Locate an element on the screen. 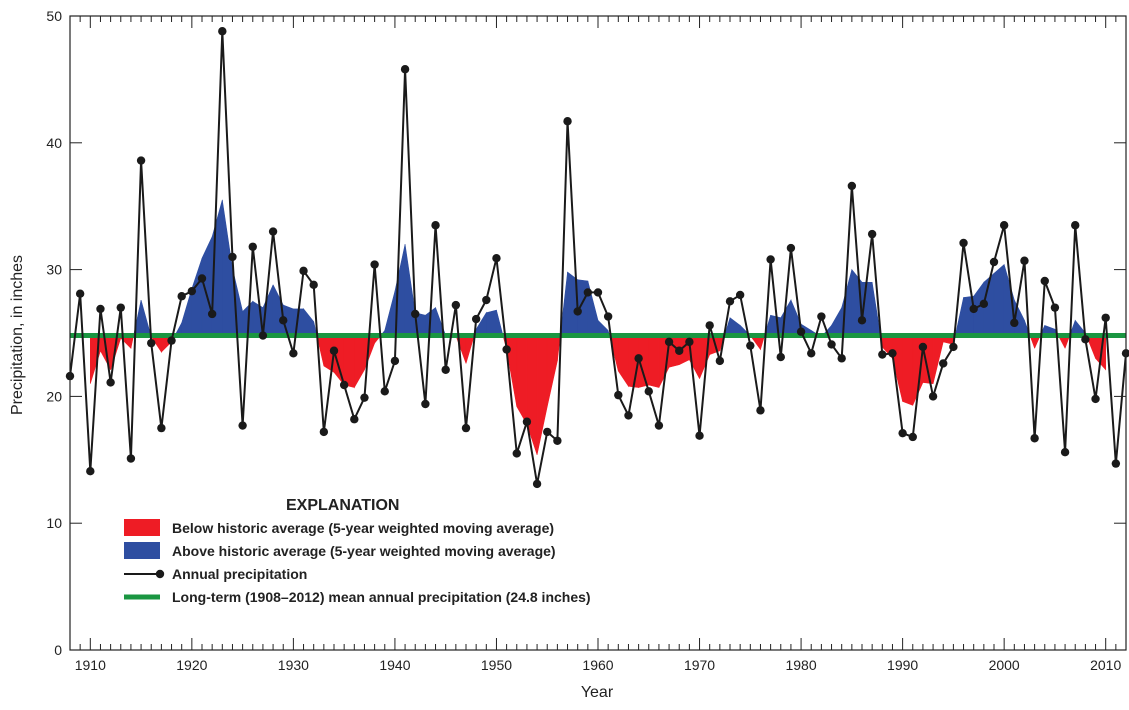  y-tick-label: 30 is located at coordinates (54, 270).